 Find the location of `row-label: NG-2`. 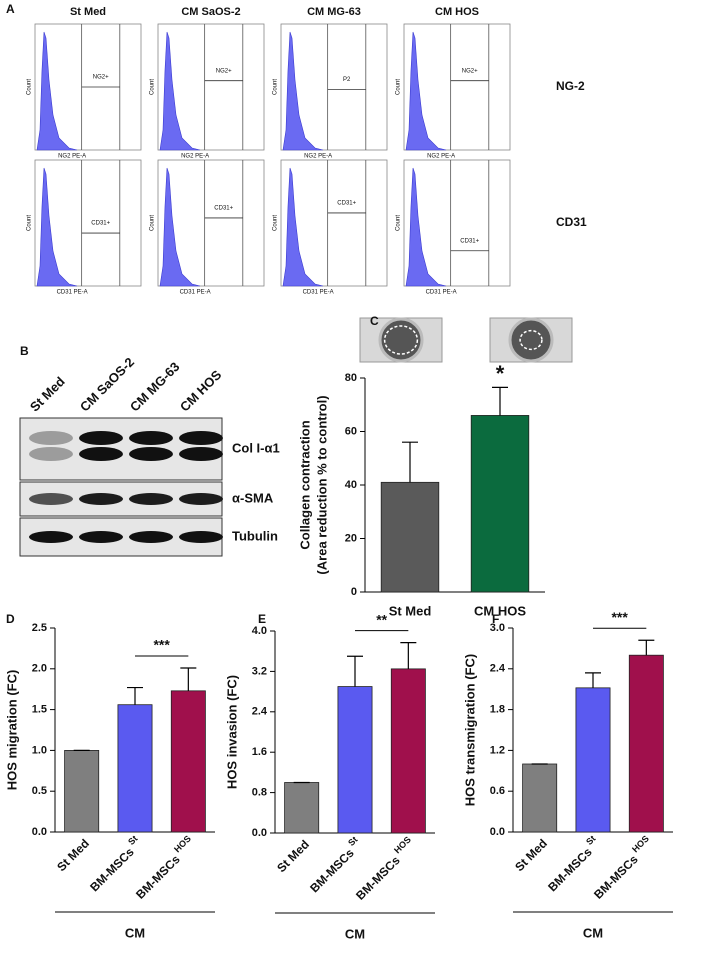

row-label: NG-2 is located at coordinates (570, 86).